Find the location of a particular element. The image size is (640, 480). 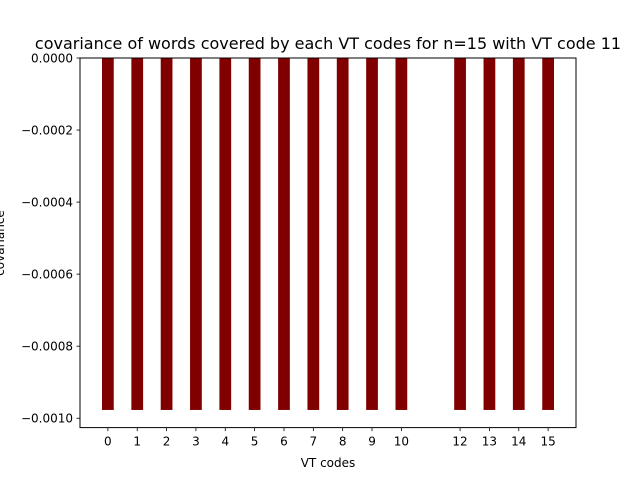

x-tick-label: 13 is located at coordinates (489, 442).